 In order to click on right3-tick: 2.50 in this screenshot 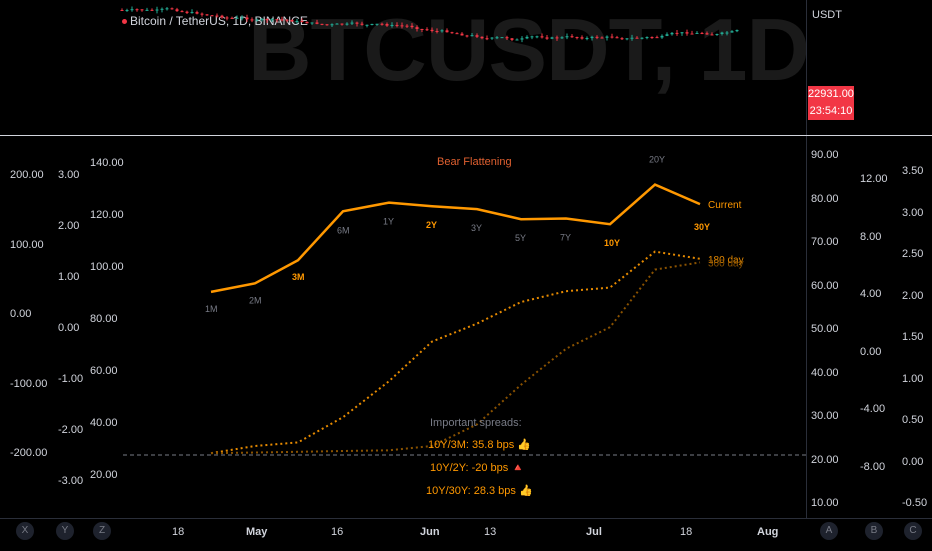, I will do `click(913, 254)`.